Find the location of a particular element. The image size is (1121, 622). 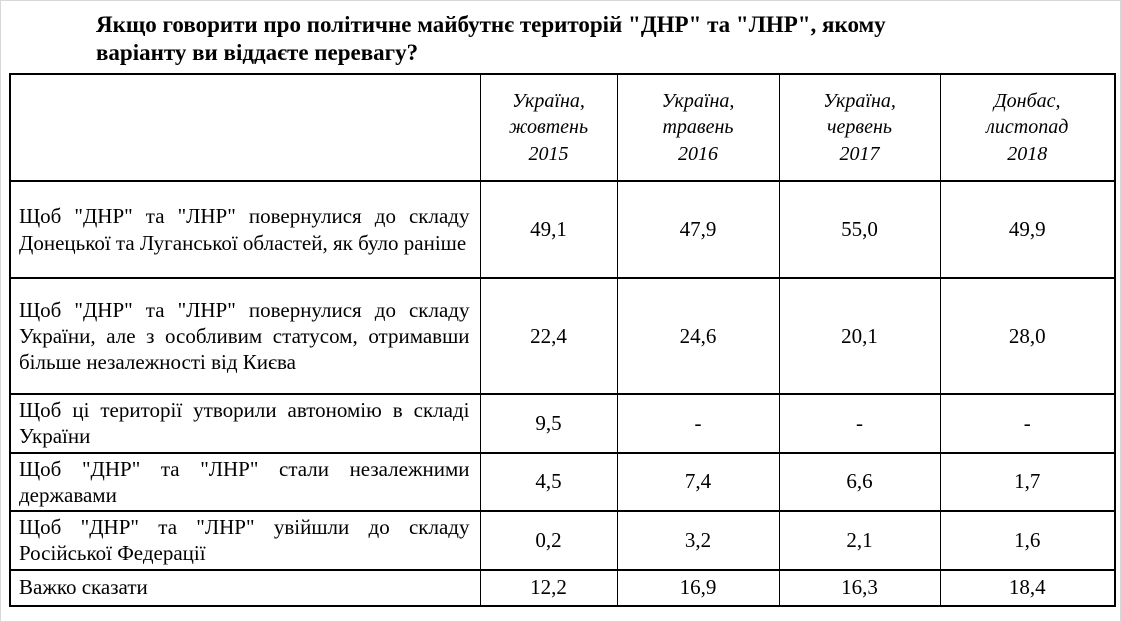

row-label: Важко сказати is located at coordinates (245, 587).